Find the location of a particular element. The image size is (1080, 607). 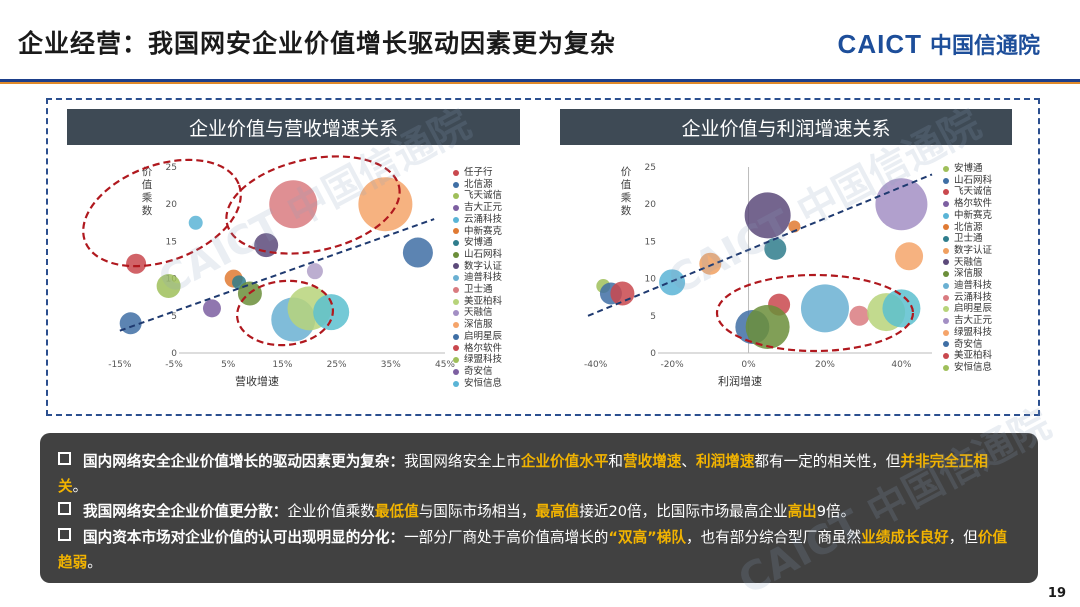

legend-label: 绿盟科技 is located at coordinates (483, 360).